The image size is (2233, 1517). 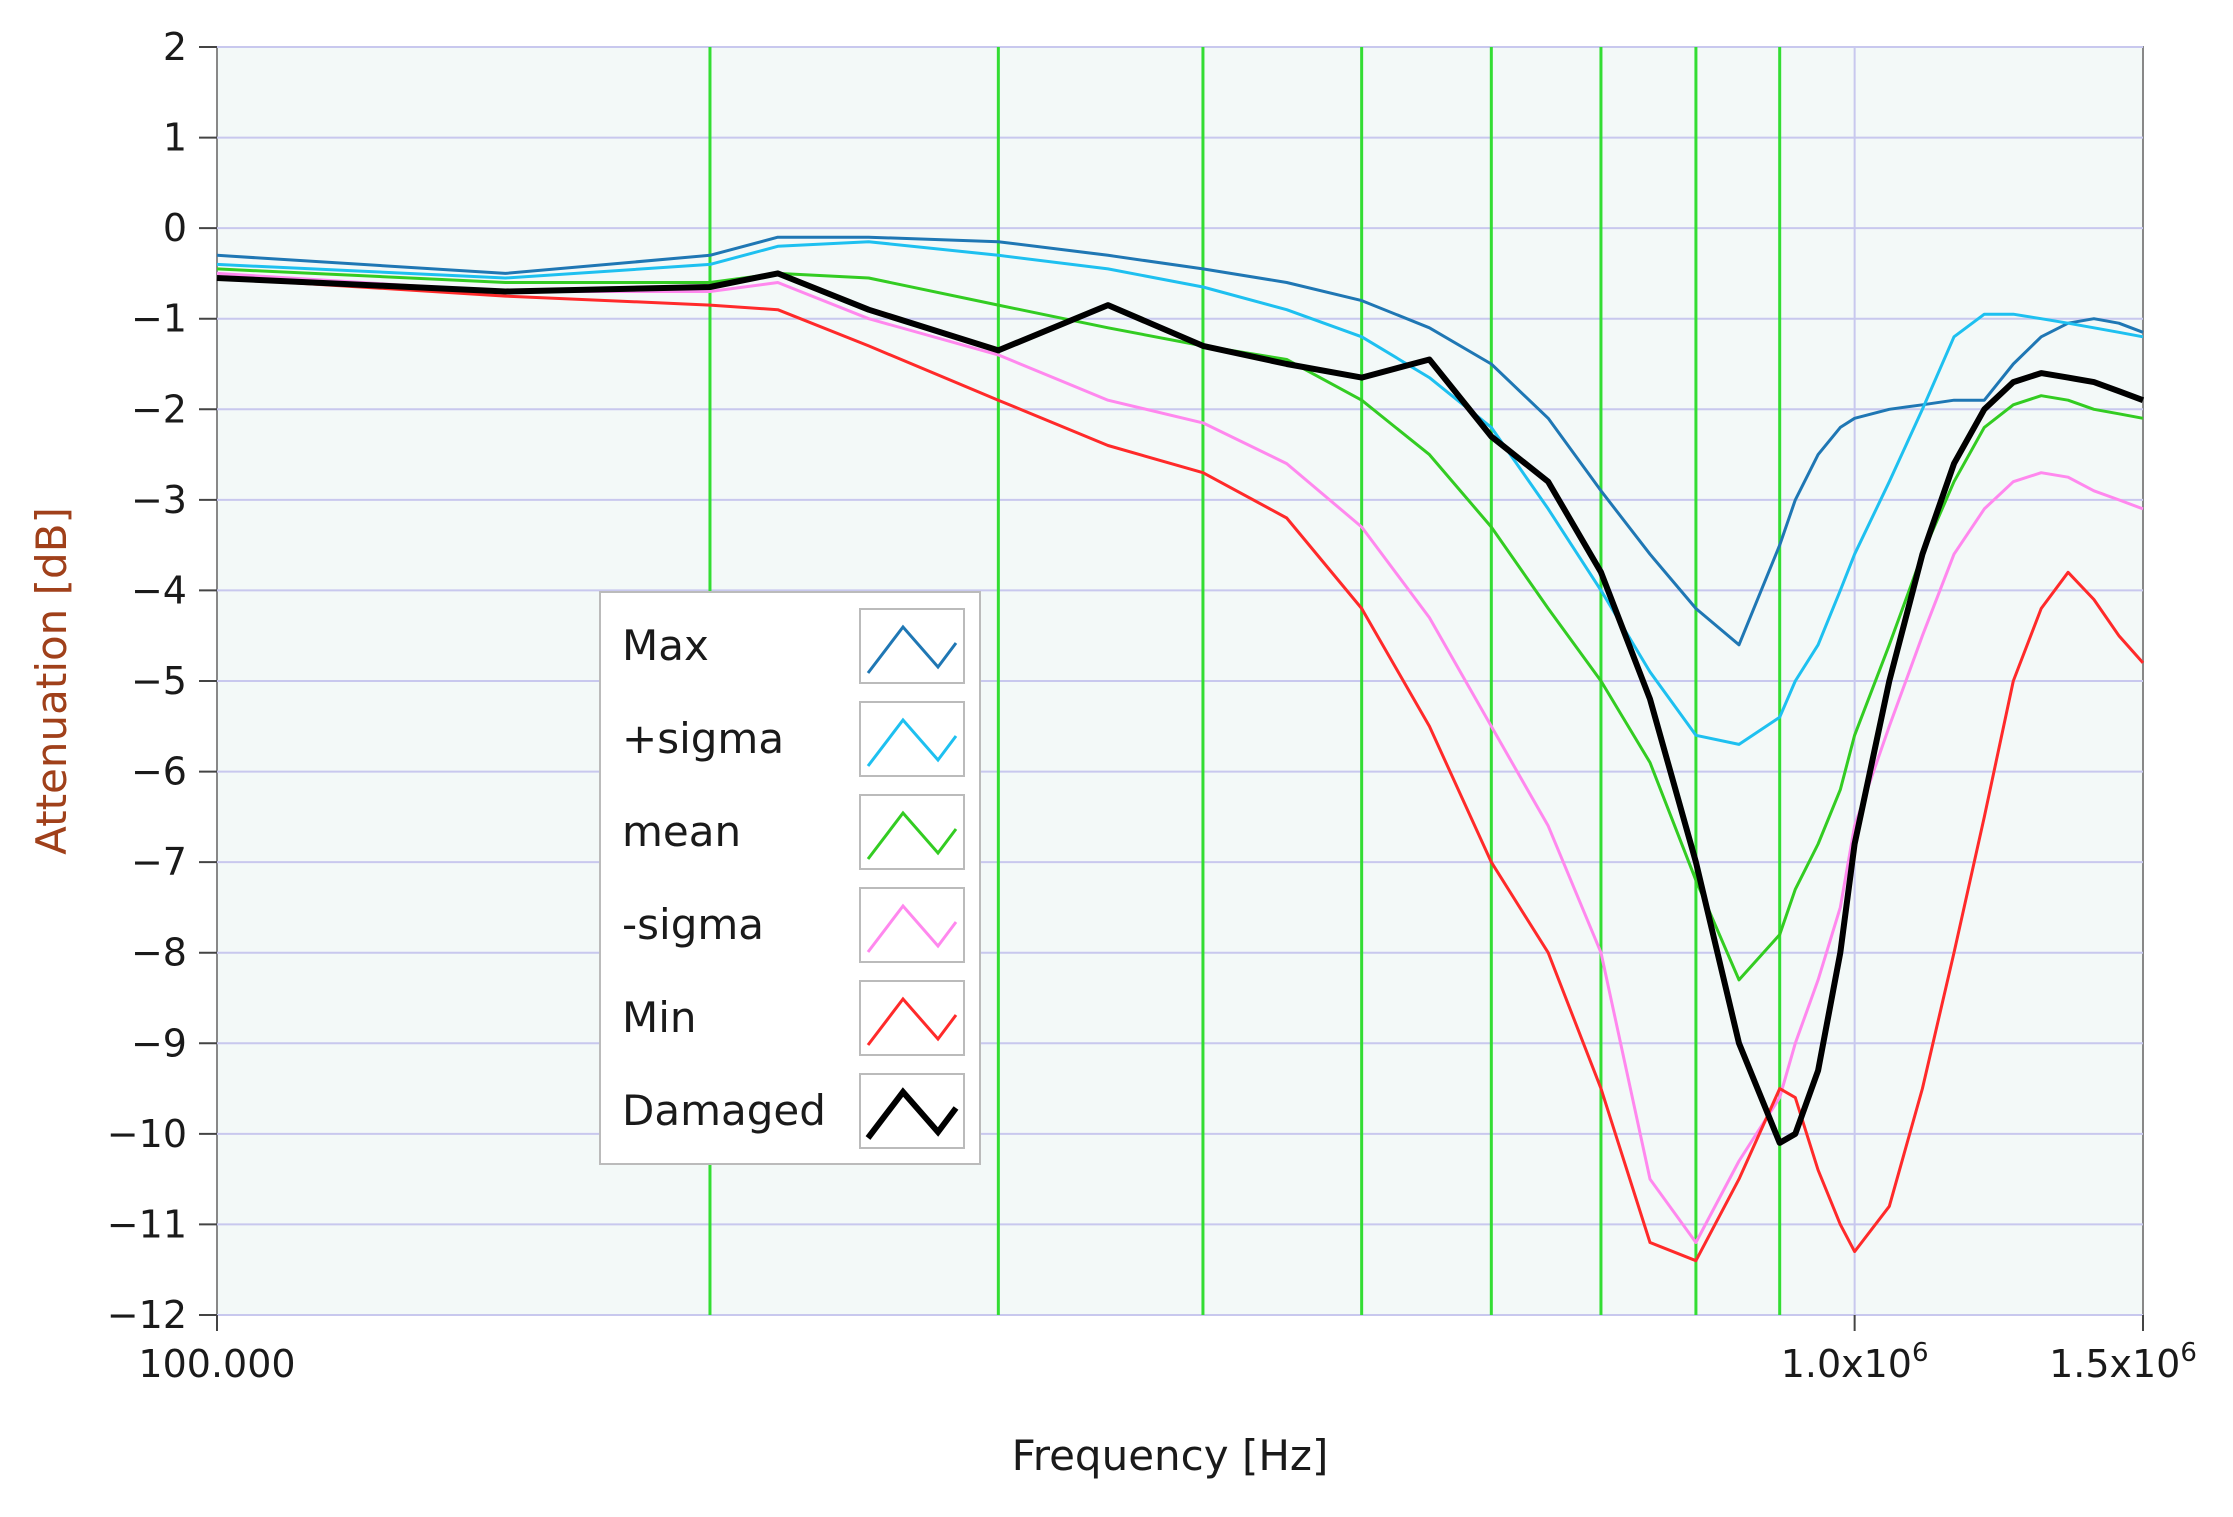 I want to click on x-tick-label: 1.5x10⁶, so click(x=2123, y=1362).